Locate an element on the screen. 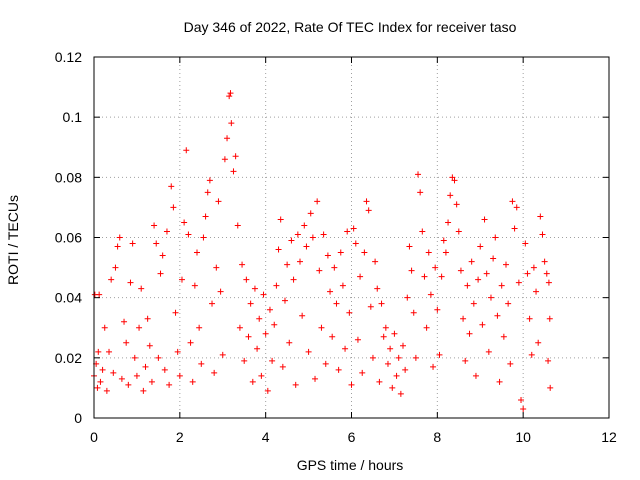  x-tick-label: 12 is located at coordinates (609, 437).